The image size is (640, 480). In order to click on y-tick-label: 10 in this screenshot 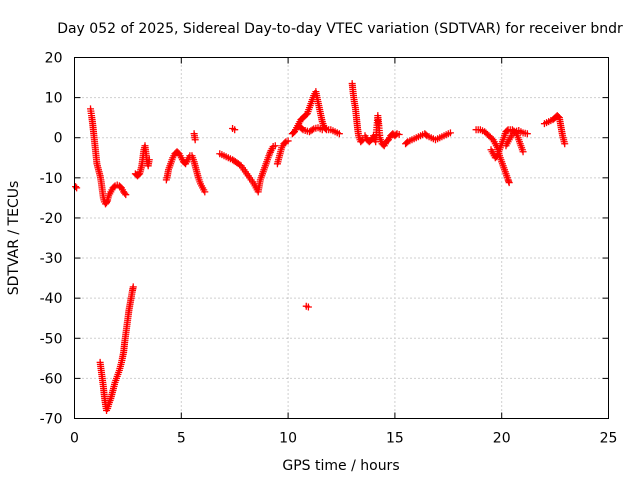, I will do `click(54, 99)`.